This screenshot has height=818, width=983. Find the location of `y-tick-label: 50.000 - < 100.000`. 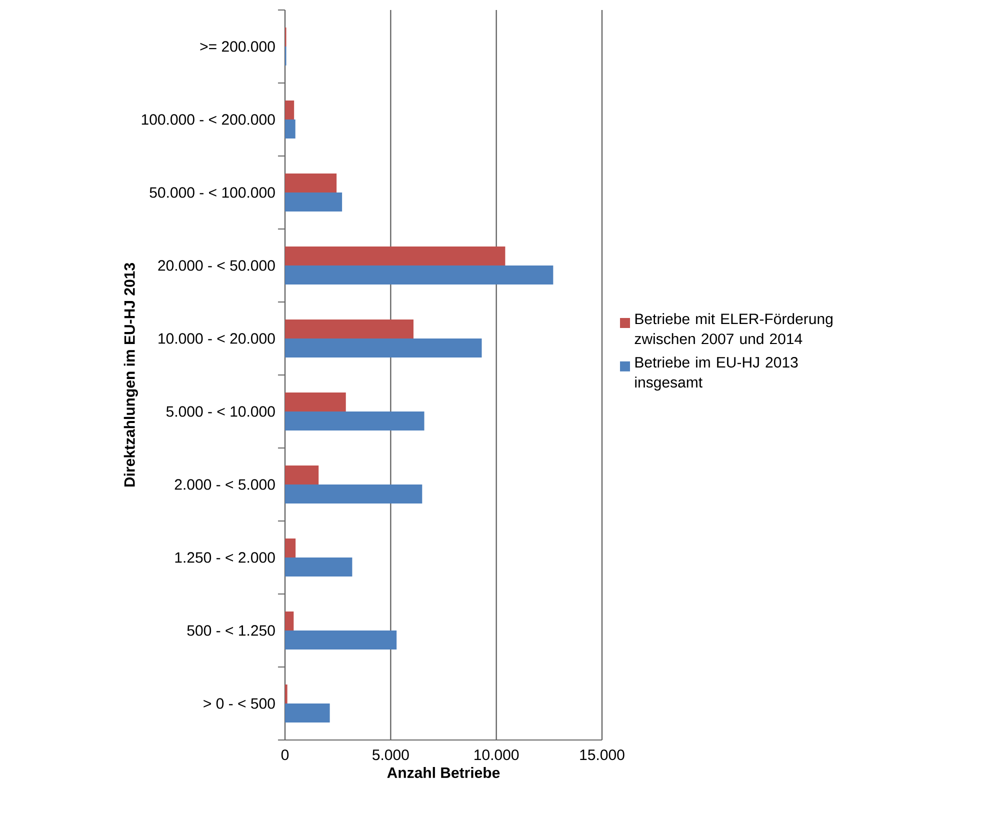

y-tick-label: 50.000 - < 100.000 is located at coordinates (212, 192).